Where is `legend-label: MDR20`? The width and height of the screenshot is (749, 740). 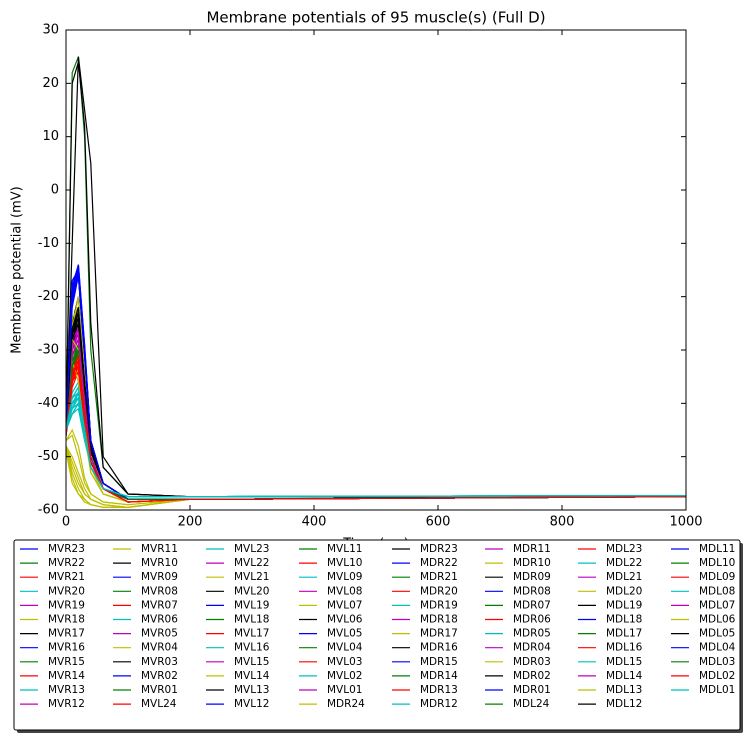 legend-label: MDR20 is located at coordinates (439, 591).